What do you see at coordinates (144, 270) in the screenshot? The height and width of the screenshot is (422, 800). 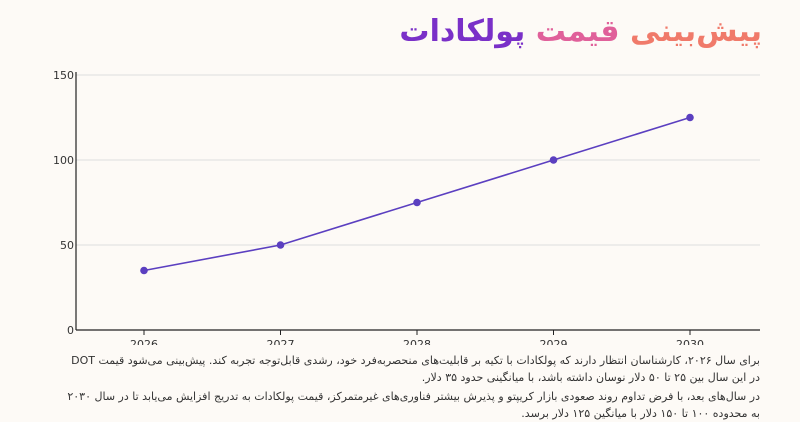 I see `data-point-2026` at bounding box center [144, 270].